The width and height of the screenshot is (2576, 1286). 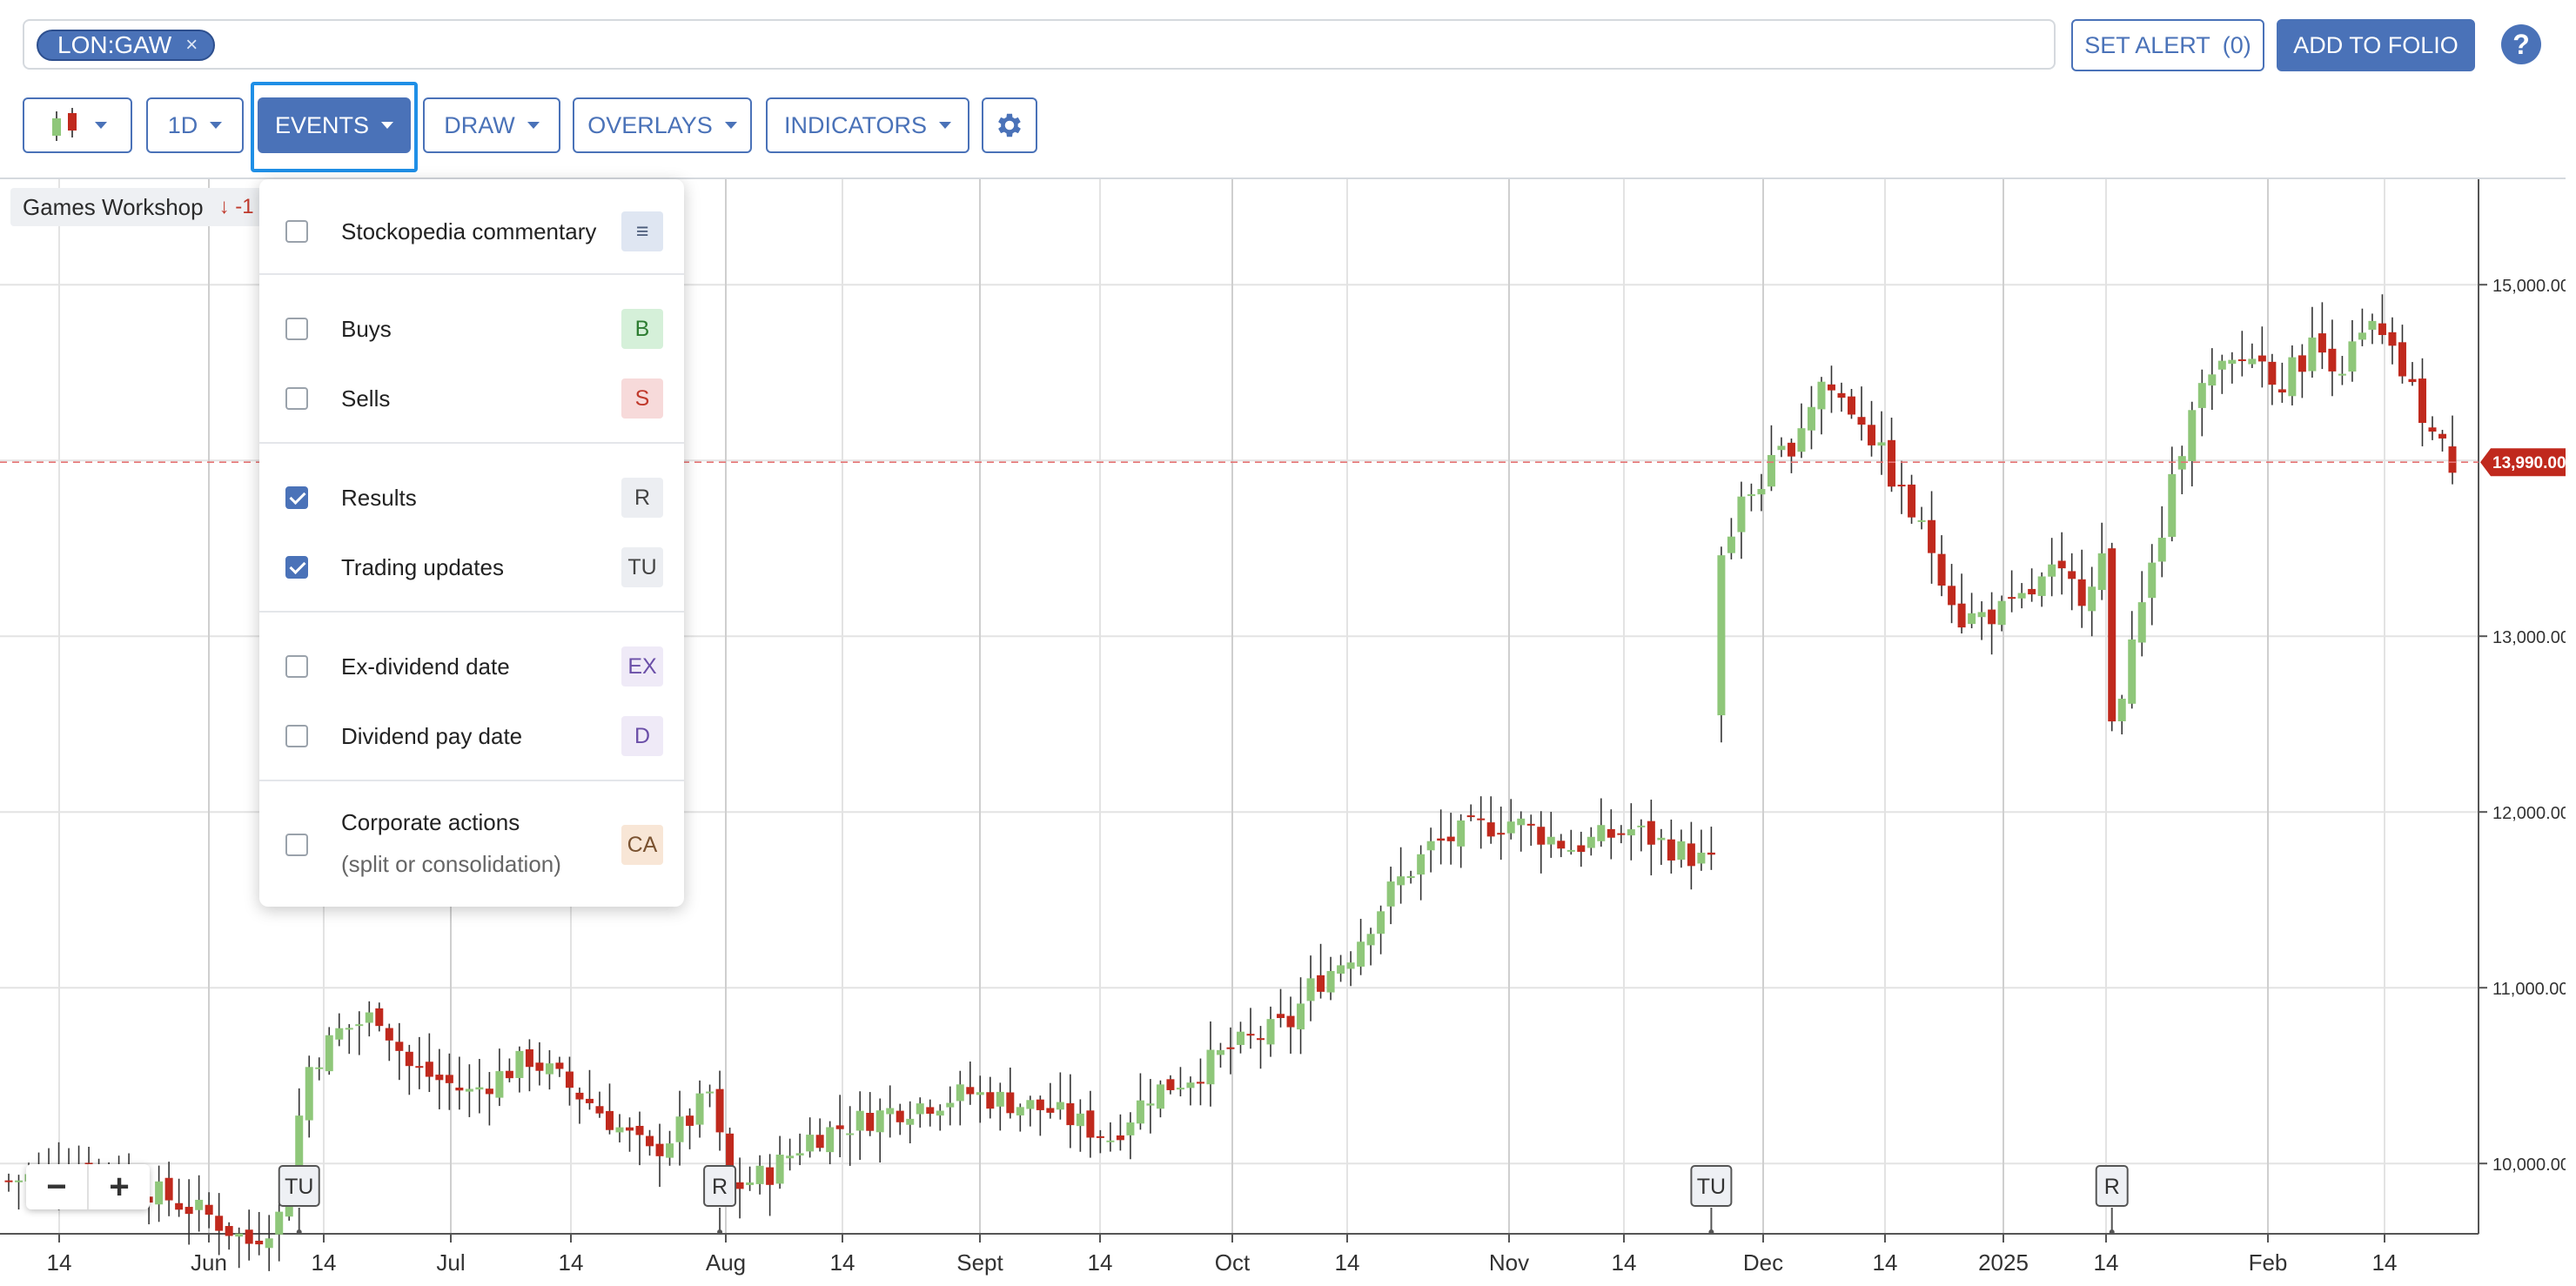 What do you see at coordinates (432, 736) in the screenshot?
I see `events-menu-label: Dividend pay date` at bounding box center [432, 736].